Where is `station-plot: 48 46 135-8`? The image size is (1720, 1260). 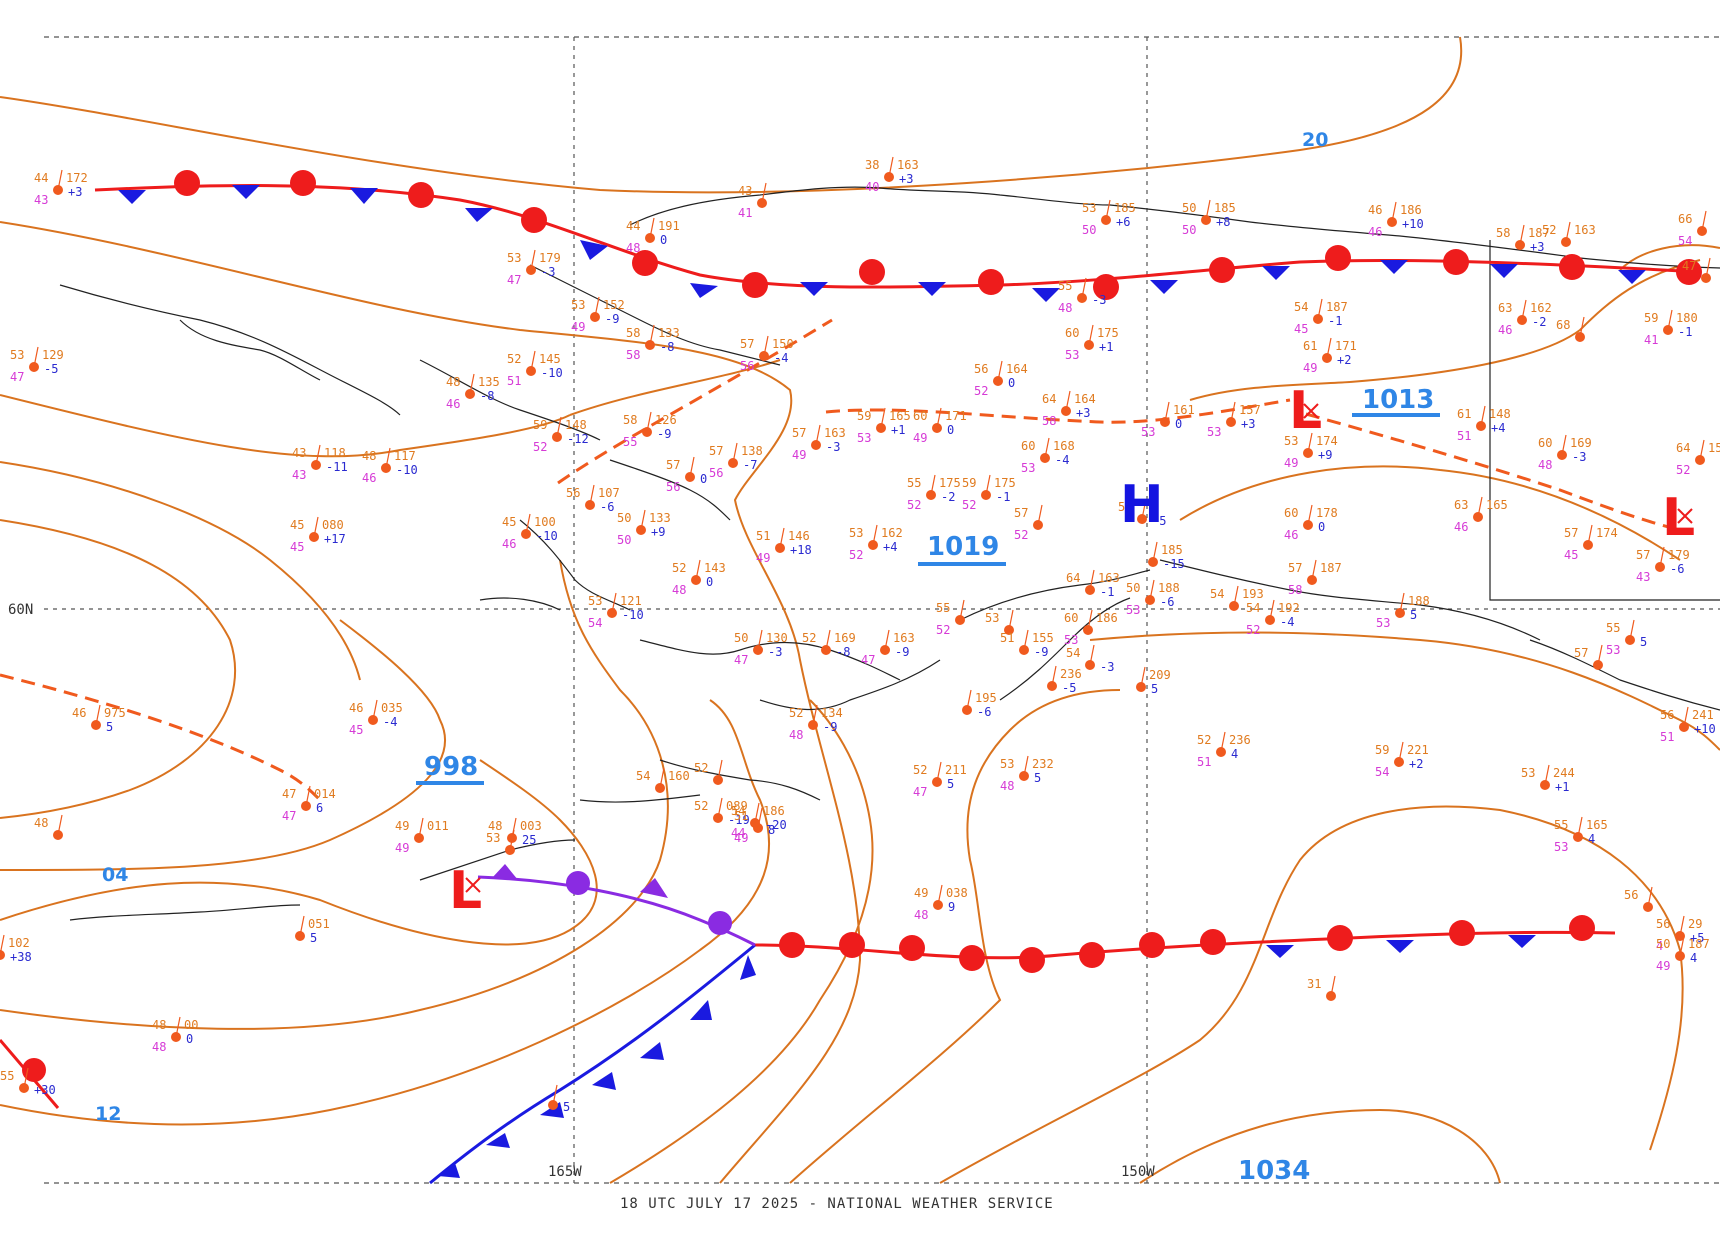
station-plot: 48 46 135-8 is located at coordinates (473, 392).